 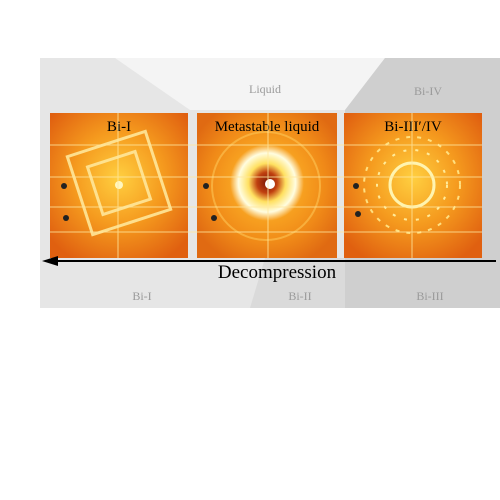 What do you see at coordinates (267, 127) in the screenshot?
I see `panel-title: Metastable liquid` at bounding box center [267, 127].